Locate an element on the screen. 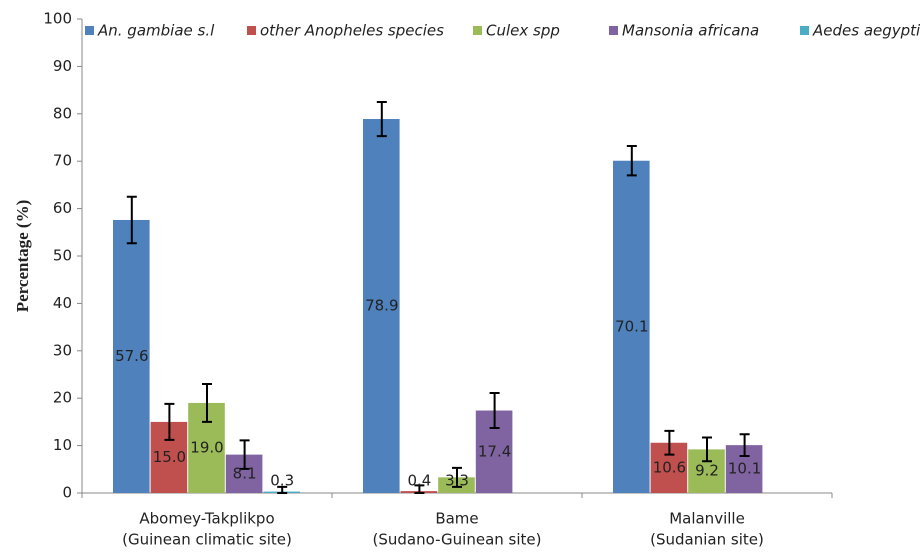 This screenshot has width=922, height=558. value-label: 10.6 is located at coordinates (669, 467).